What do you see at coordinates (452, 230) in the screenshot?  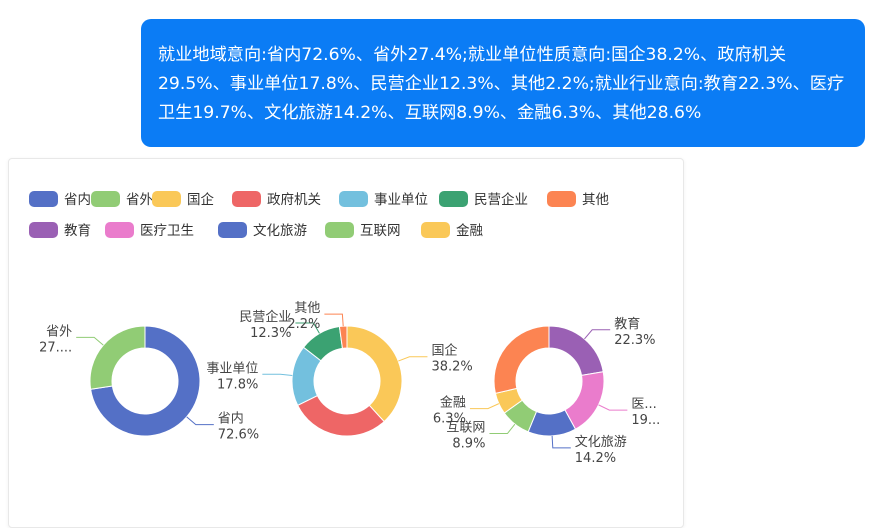 I see `legend-item: 金融` at bounding box center [452, 230].